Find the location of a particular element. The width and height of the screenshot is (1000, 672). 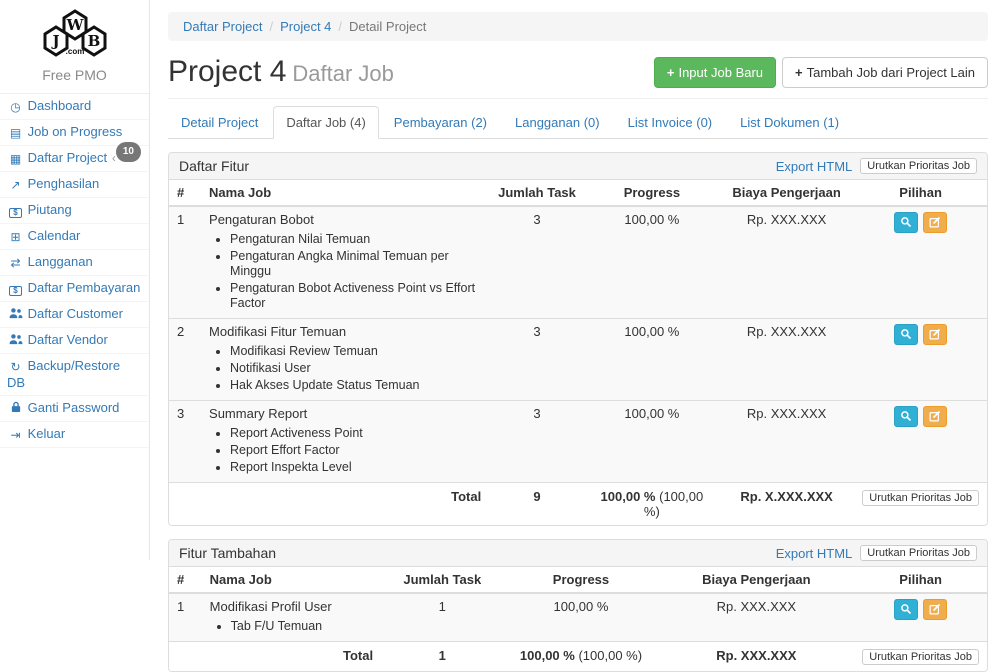

sidebar-item-daftar-project: ▦ Daftar Project ‹ is located at coordinates (74, 158).